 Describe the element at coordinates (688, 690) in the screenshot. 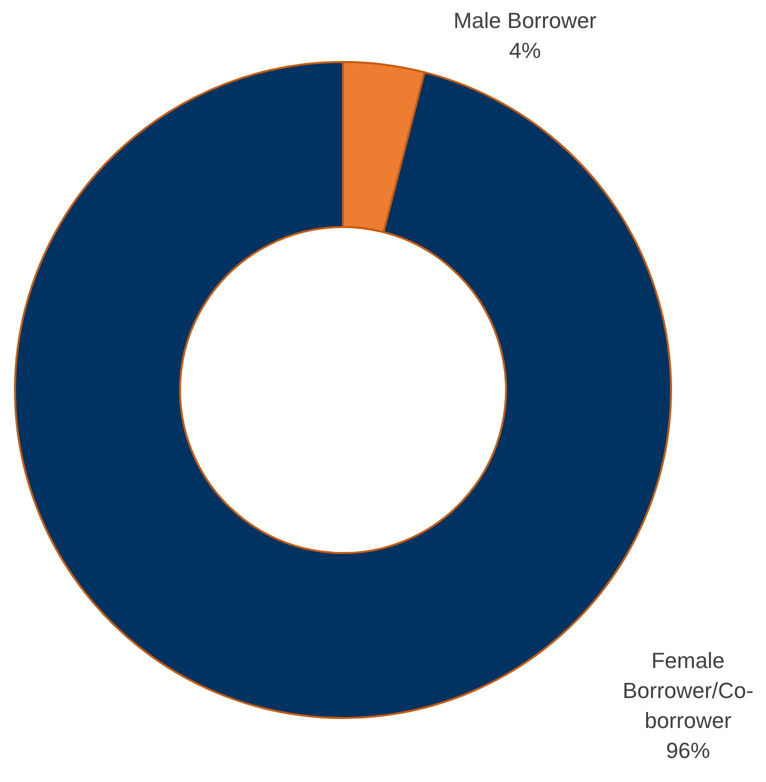

I see `slice-label: Female Borrower/Co-borrower` at that location.